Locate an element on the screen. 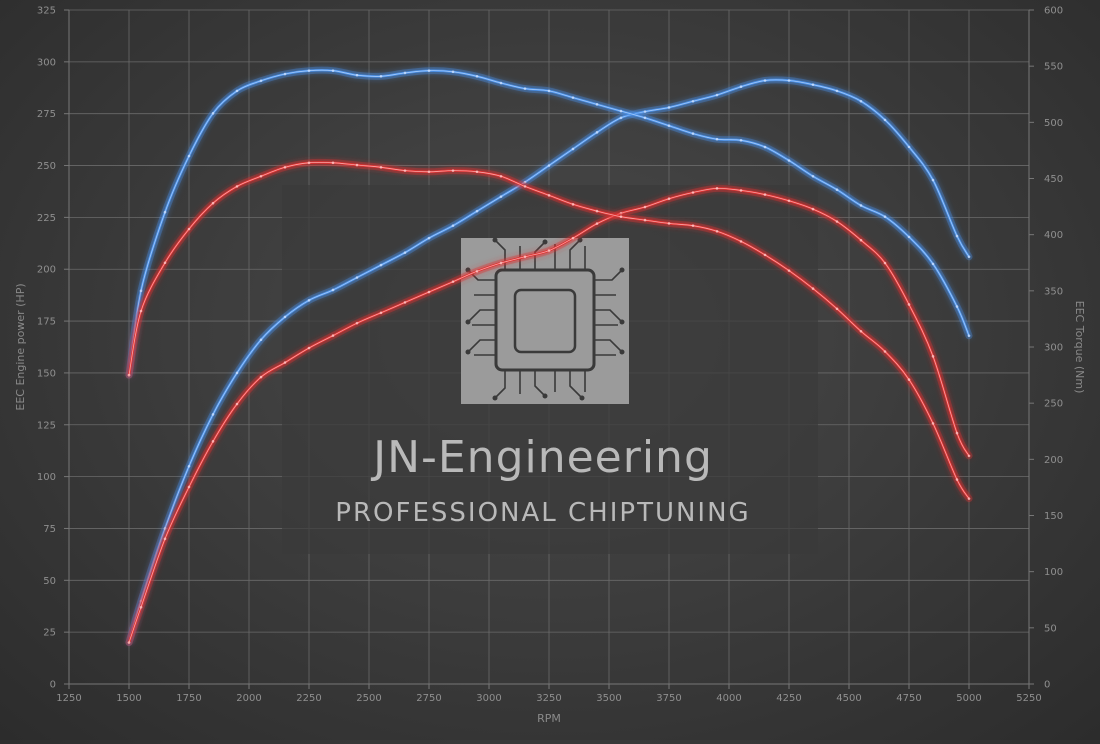 This screenshot has height=744, width=1100. x-tick-label: 4000 is located at coordinates (728, 698).